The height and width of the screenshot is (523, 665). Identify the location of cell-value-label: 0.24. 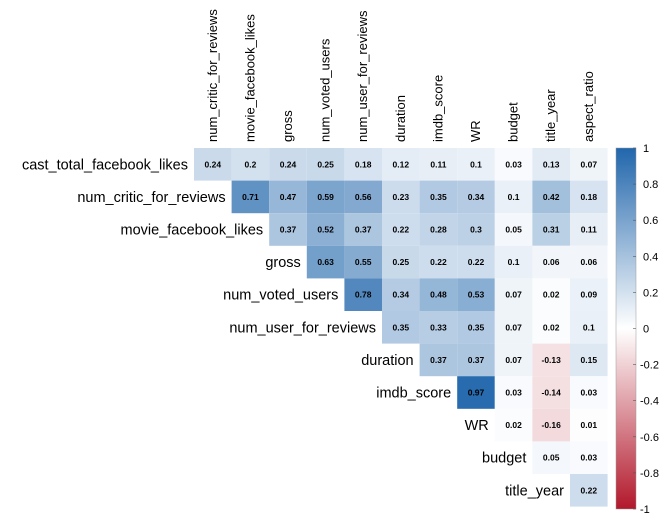
(213, 164).